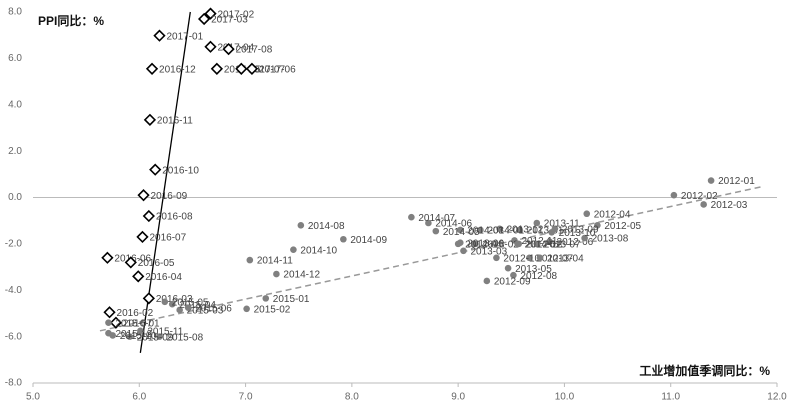 The height and width of the screenshot is (406, 800). Describe the element at coordinates (699, 196) in the screenshot. I see `point-label: 2012-02` at that location.